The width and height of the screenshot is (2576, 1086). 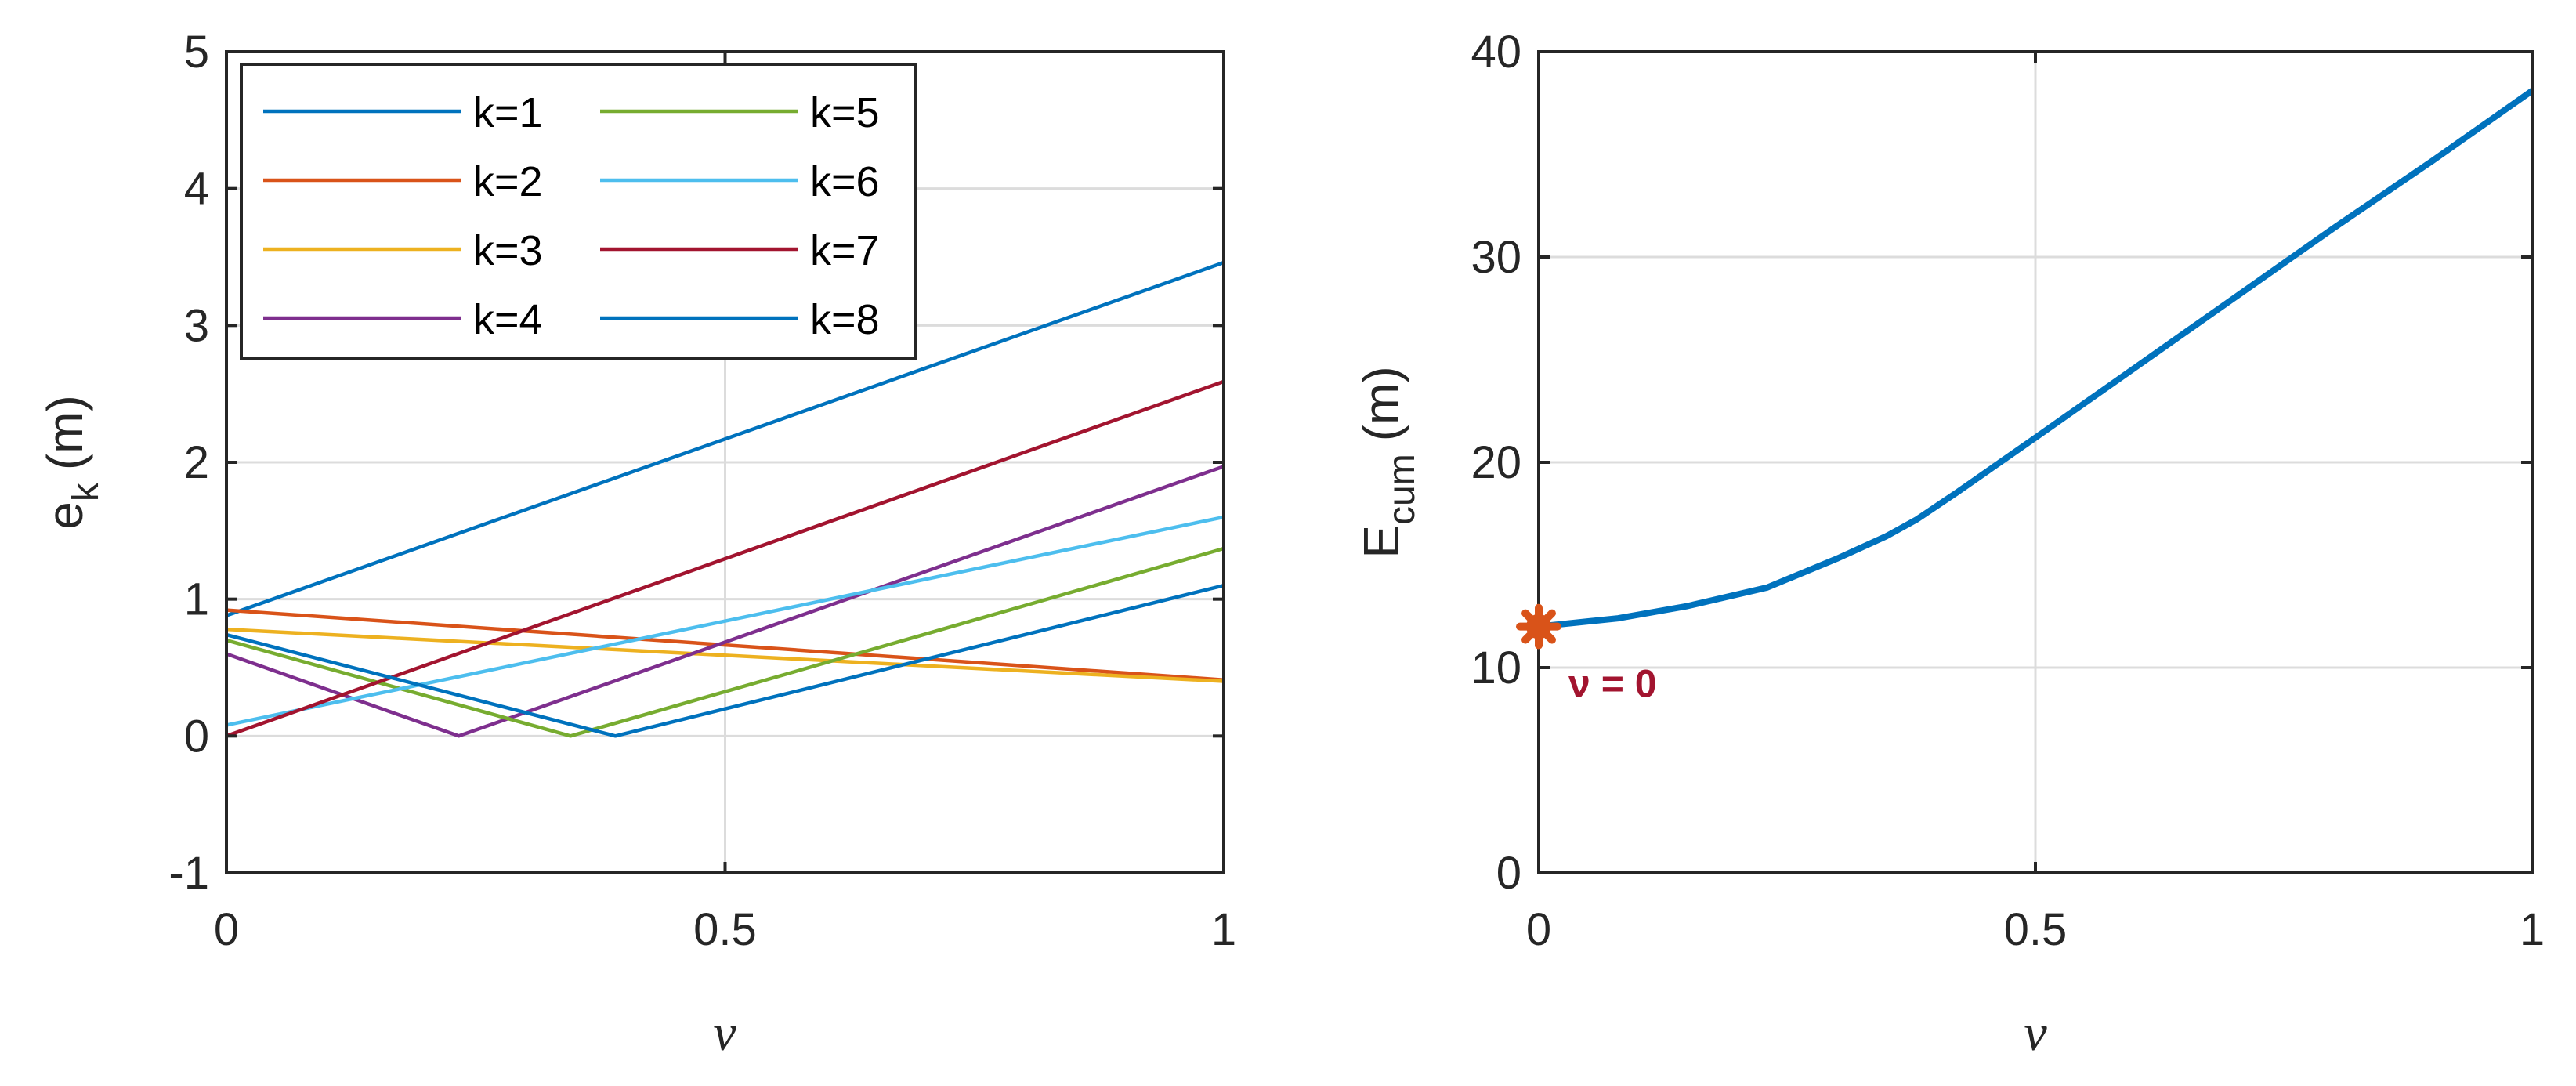 I want to click on svg-text:Ecum(m): Ecum (m), so click(x=1388, y=462).